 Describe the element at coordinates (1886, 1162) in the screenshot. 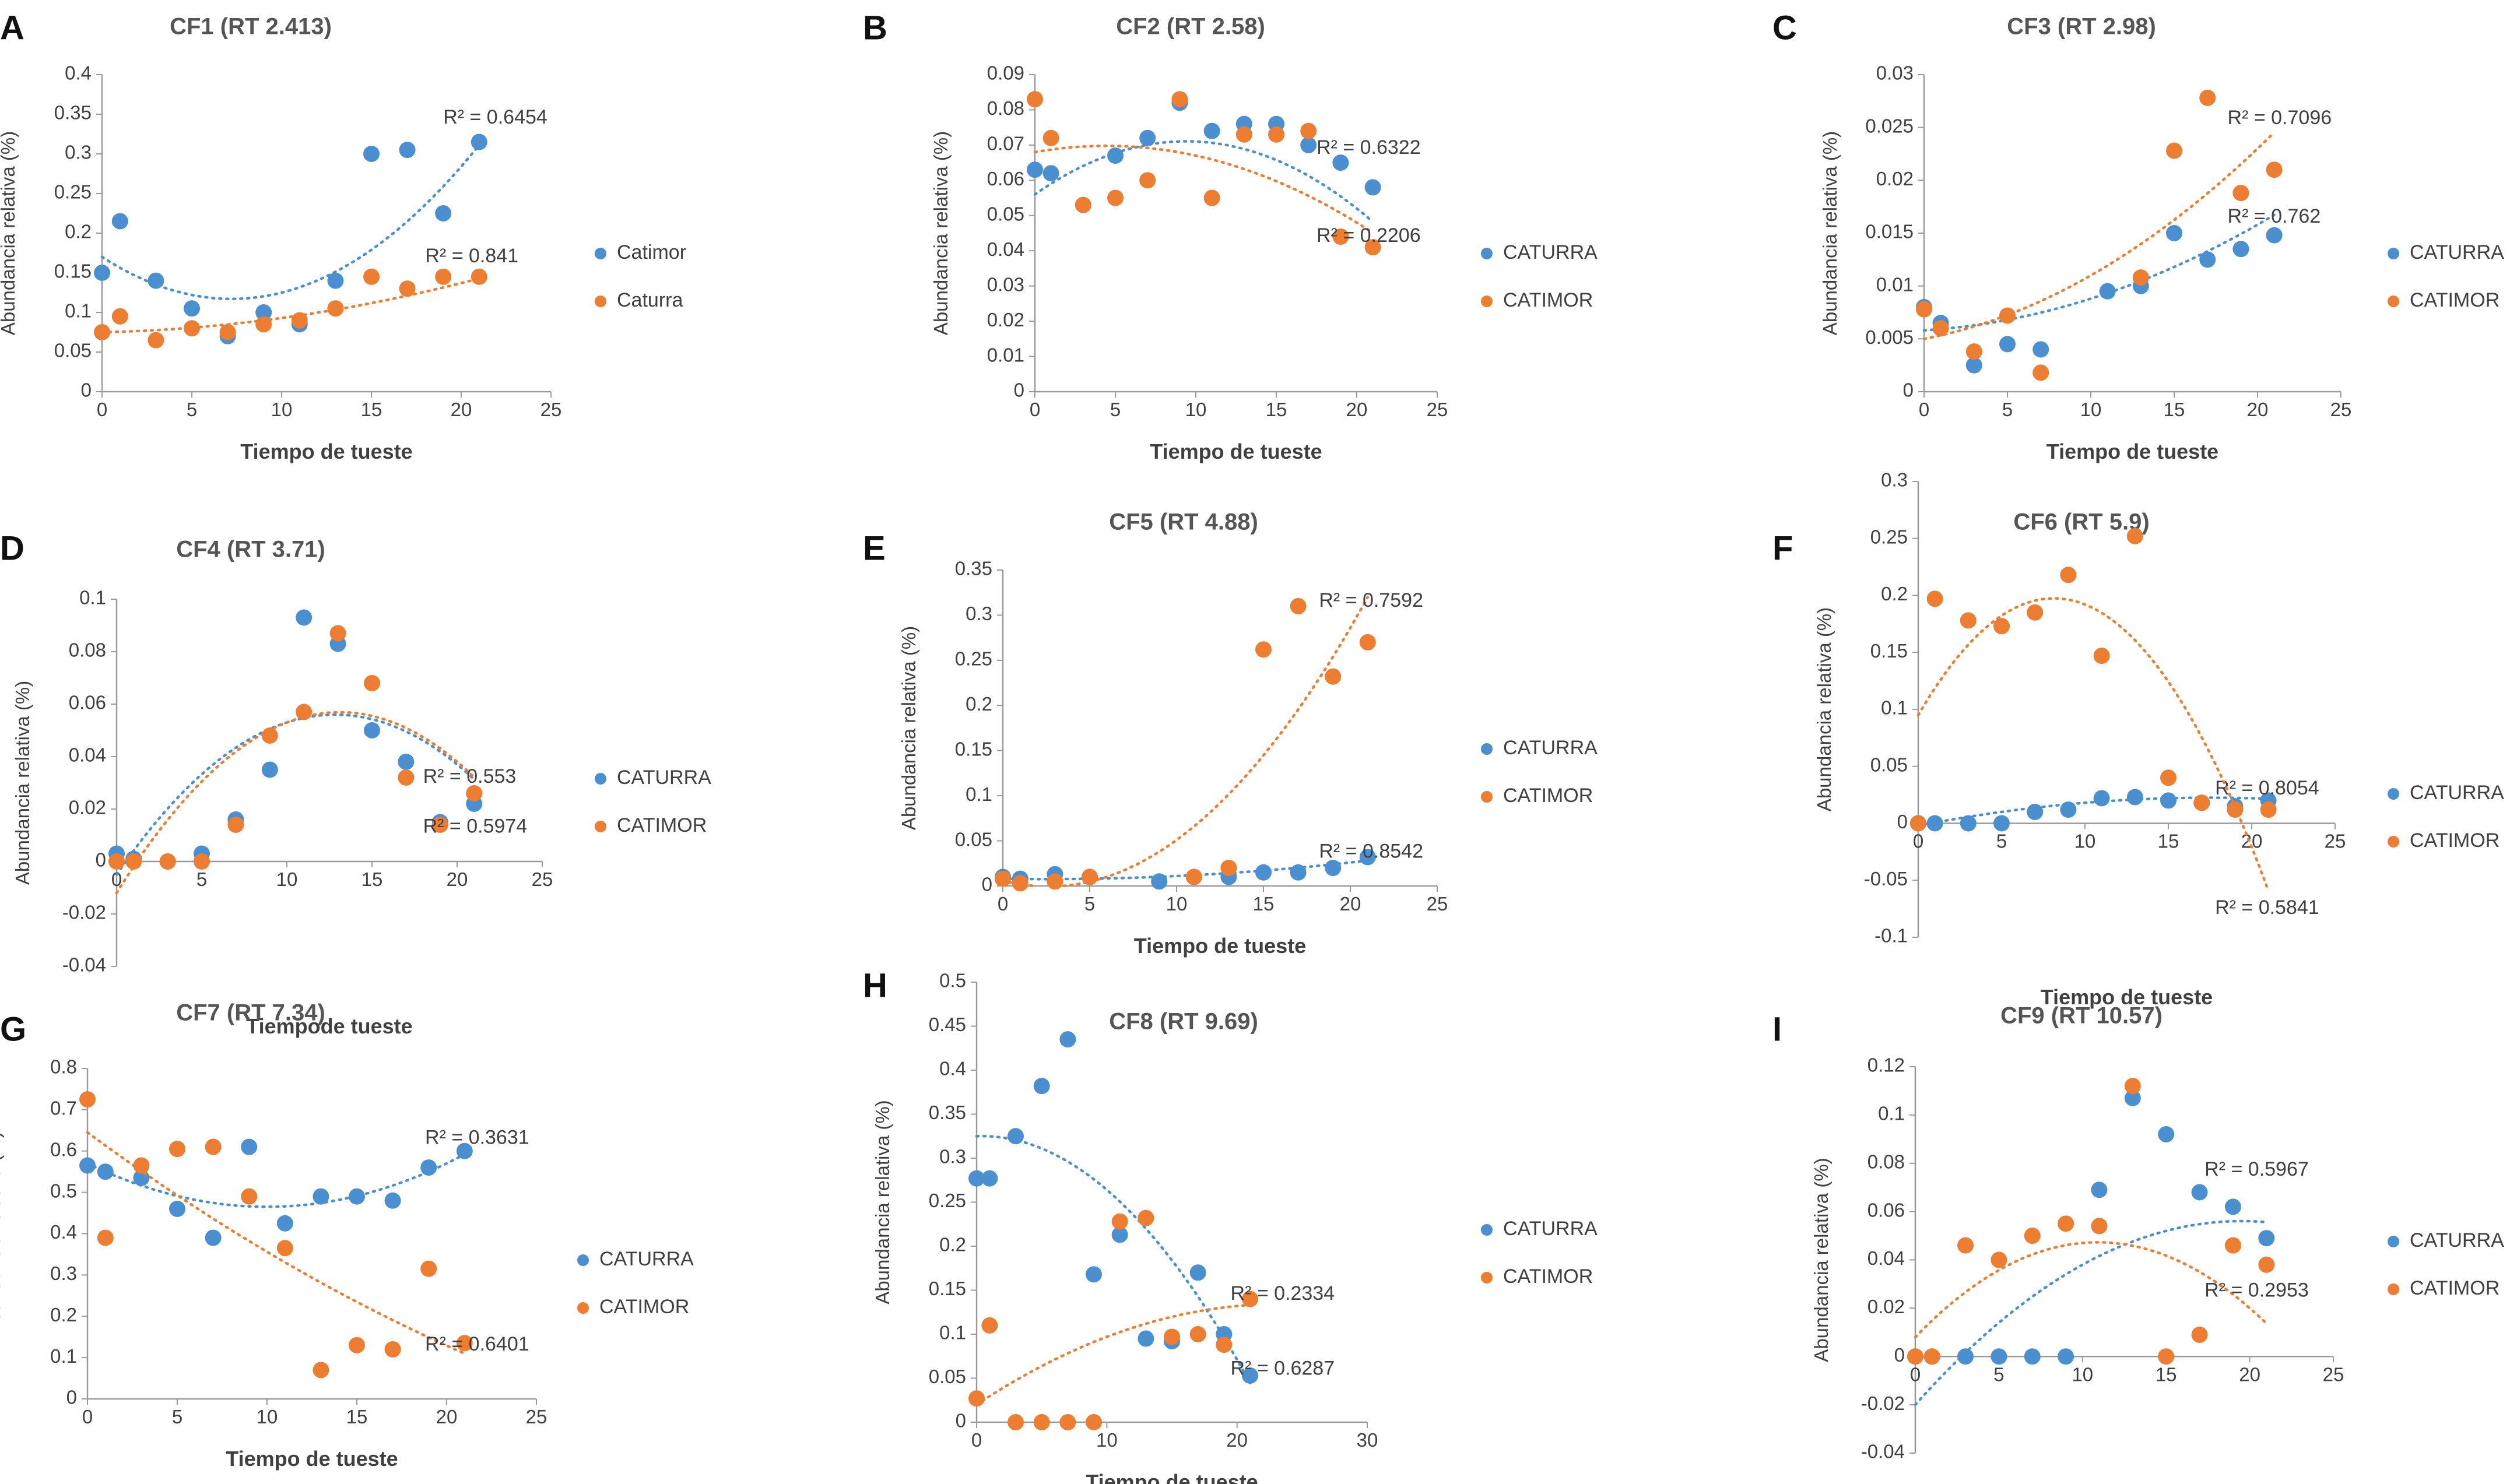

I see `y-tick-label: 0.08` at that location.